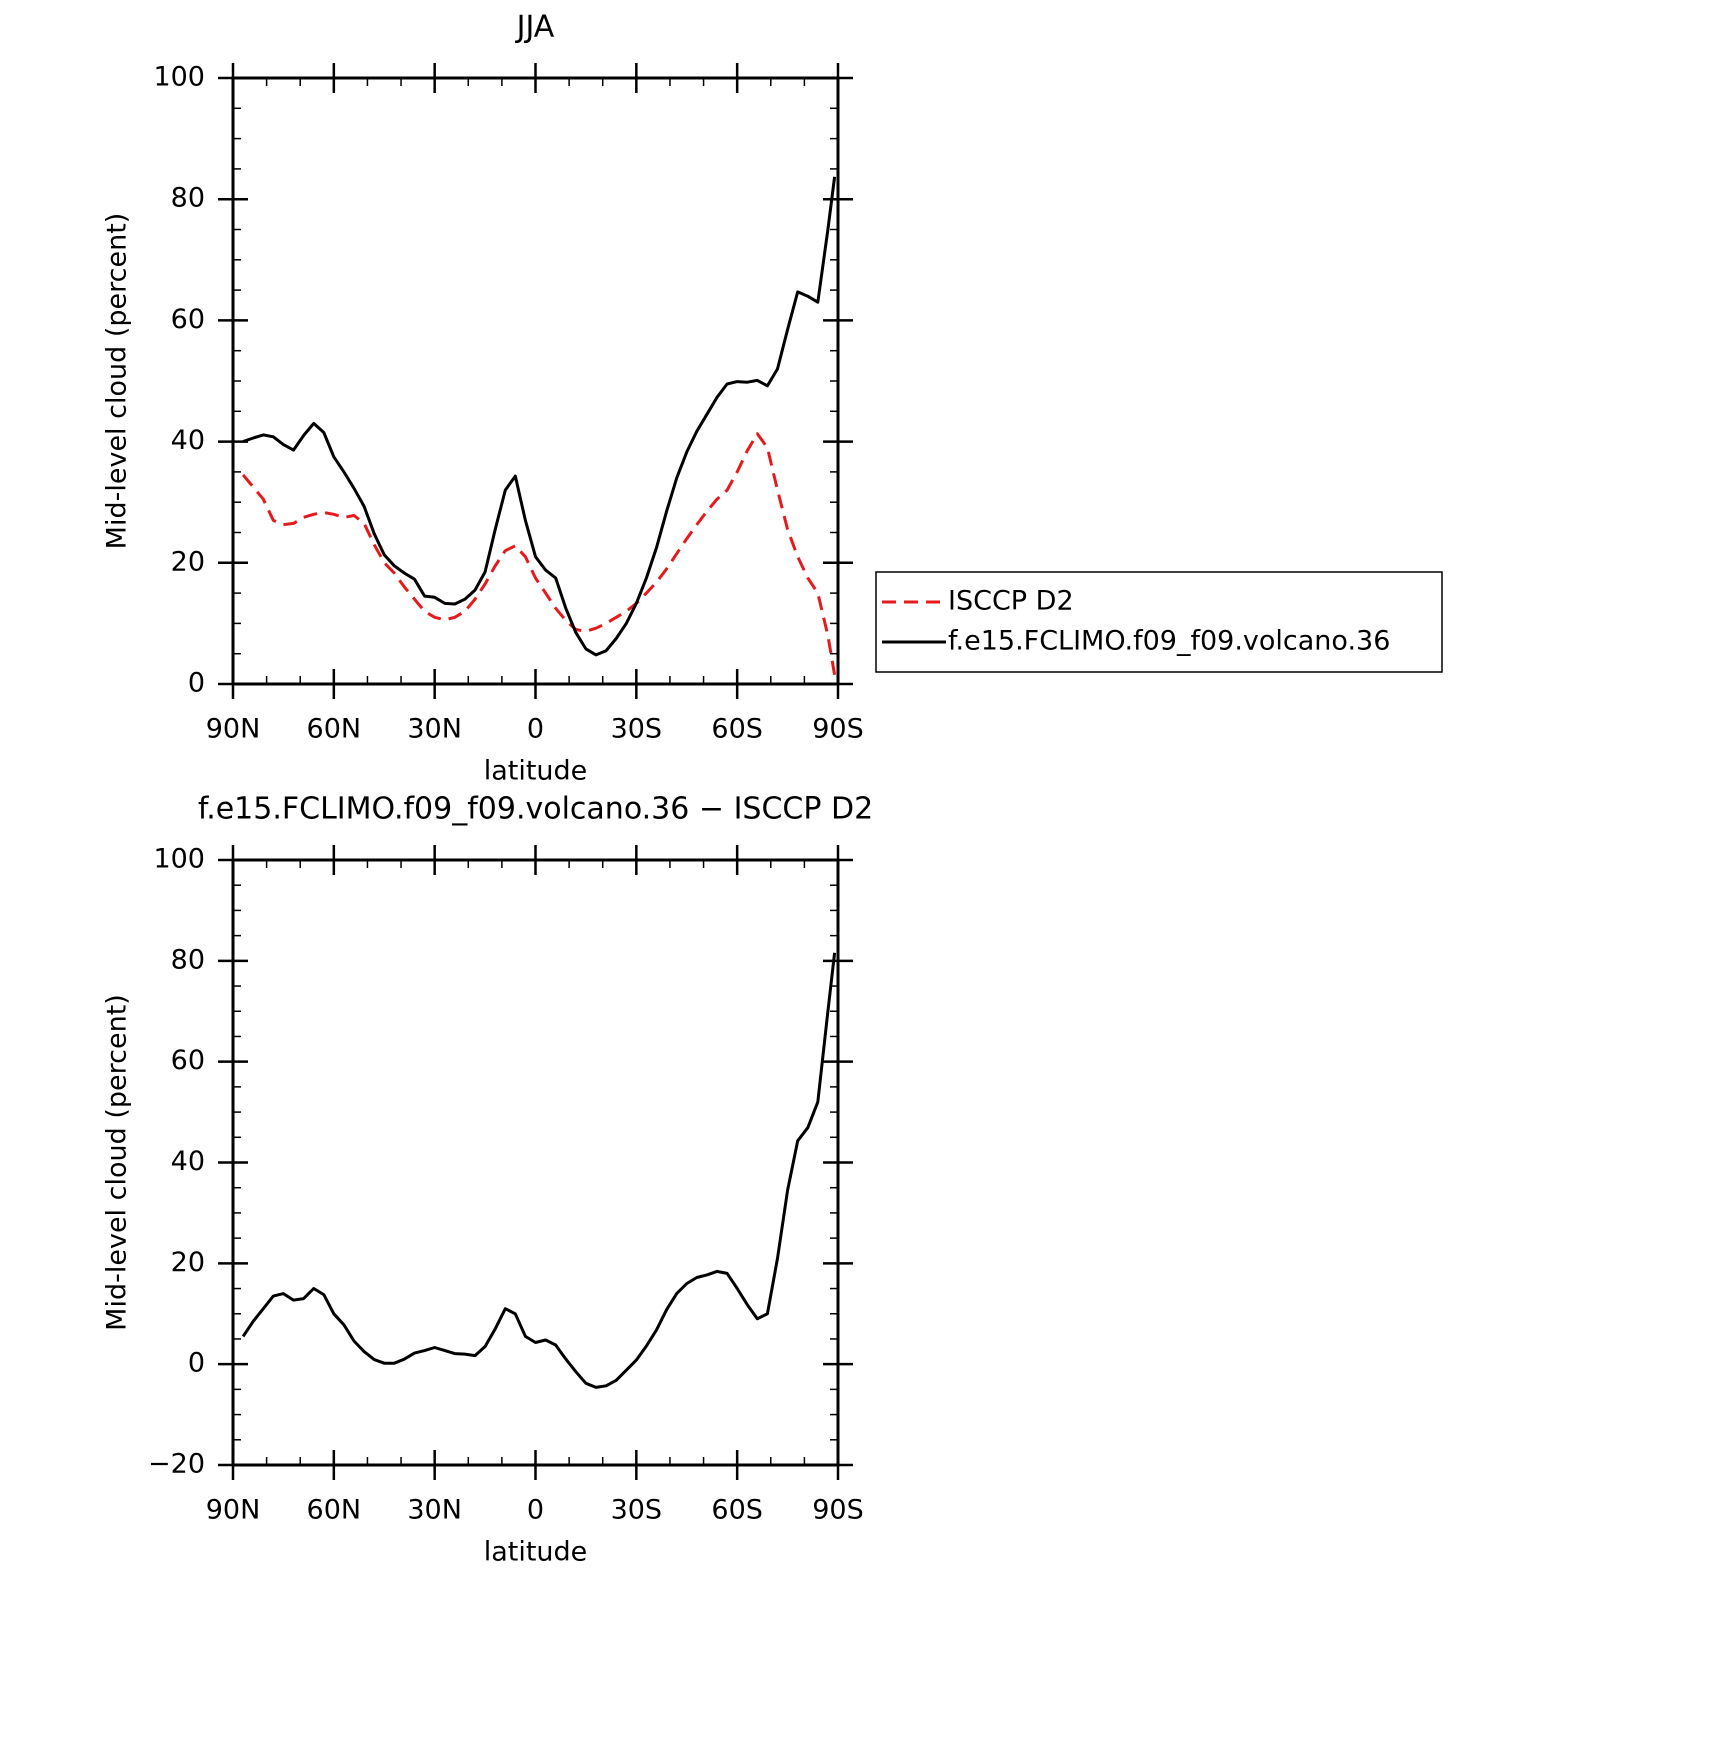  What do you see at coordinates (1169, 641) in the screenshot?
I see `legend-label: f.e15.FCLIMO.f09_f09.volcano.36` at bounding box center [1169, 641].